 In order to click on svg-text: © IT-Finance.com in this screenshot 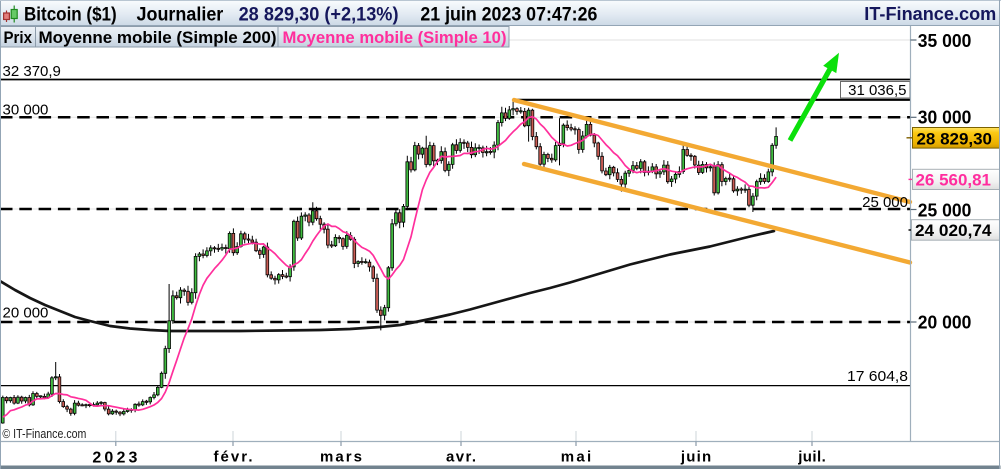, I will do `click(44, 434)`.